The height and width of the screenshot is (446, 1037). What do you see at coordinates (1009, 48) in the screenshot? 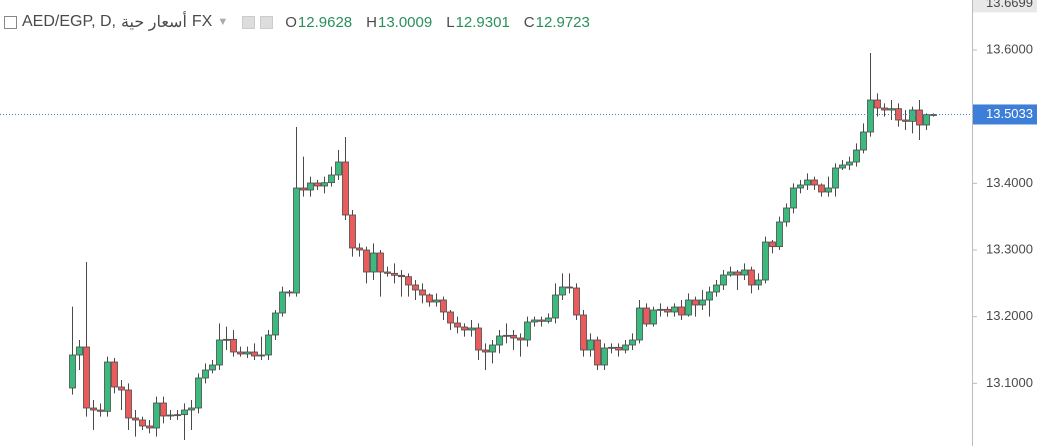
I see `y-tick-label: 13.6000` at bounding box center [1009, 48].